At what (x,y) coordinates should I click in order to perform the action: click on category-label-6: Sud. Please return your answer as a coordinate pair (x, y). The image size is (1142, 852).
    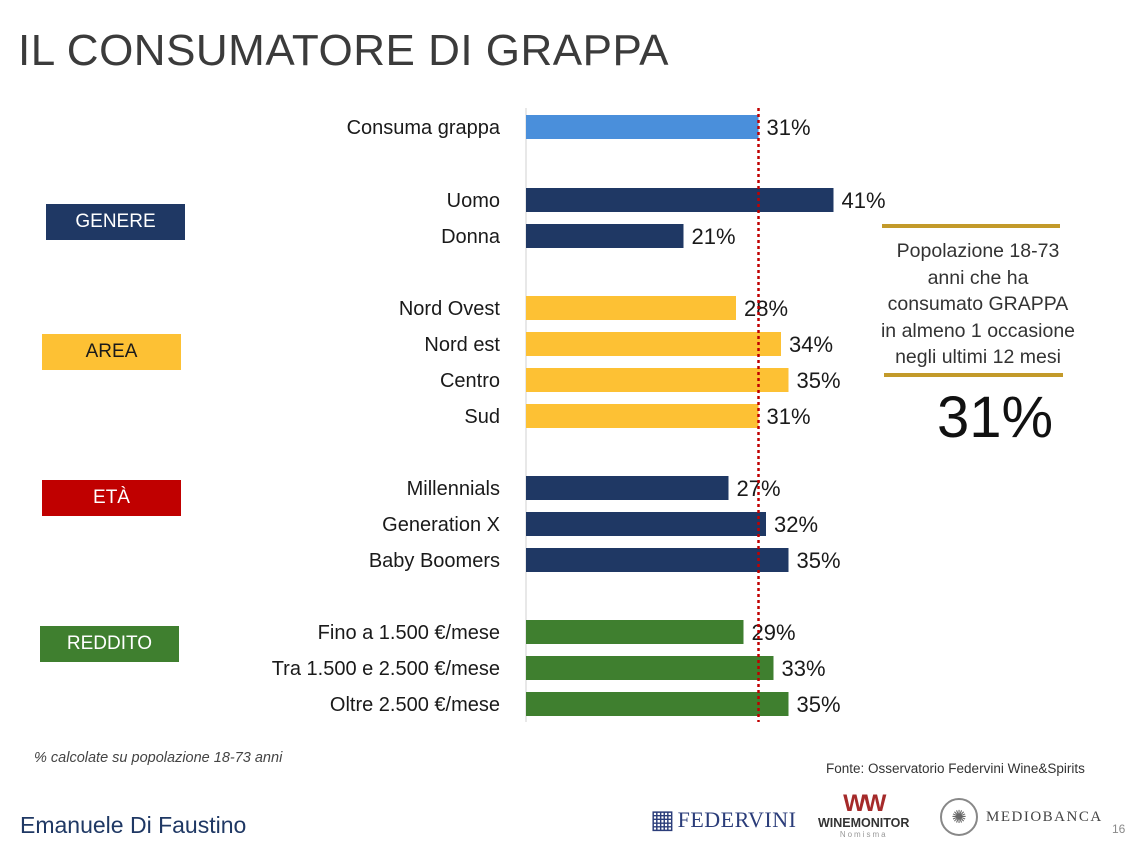
    Looking at the image, I should click on (482, 417).